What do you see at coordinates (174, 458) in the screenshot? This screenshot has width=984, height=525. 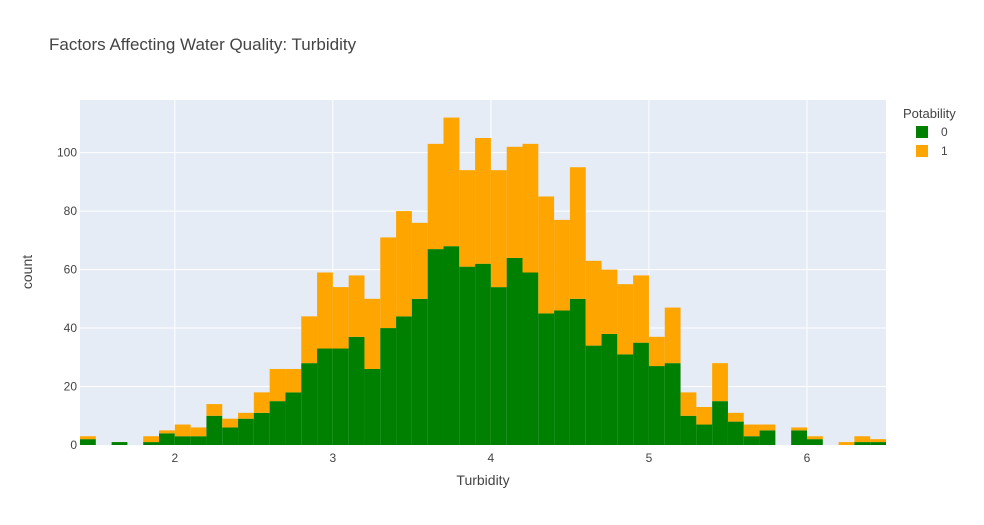 I see `x-tick-label: 2` at bounding box center [174, 458].